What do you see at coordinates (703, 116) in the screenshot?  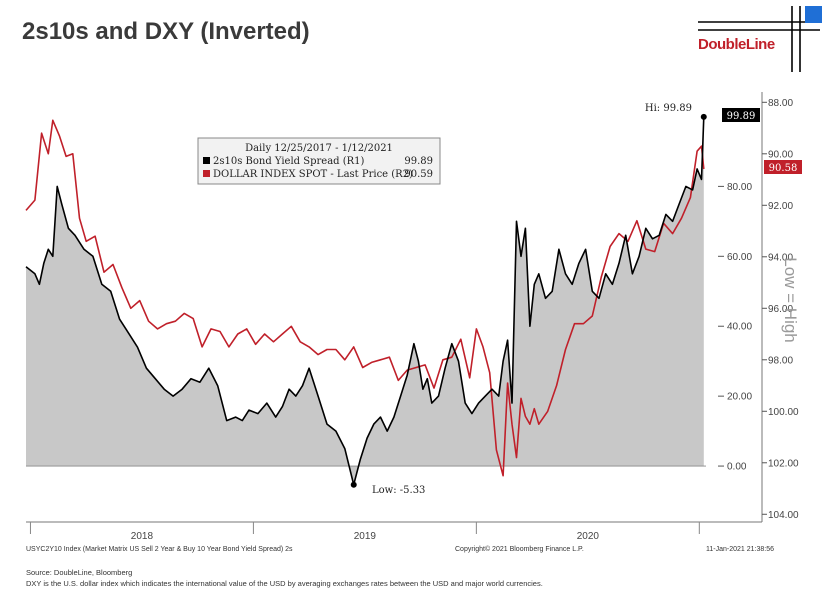 I see `high-marker` at bounding box center [703, 116].